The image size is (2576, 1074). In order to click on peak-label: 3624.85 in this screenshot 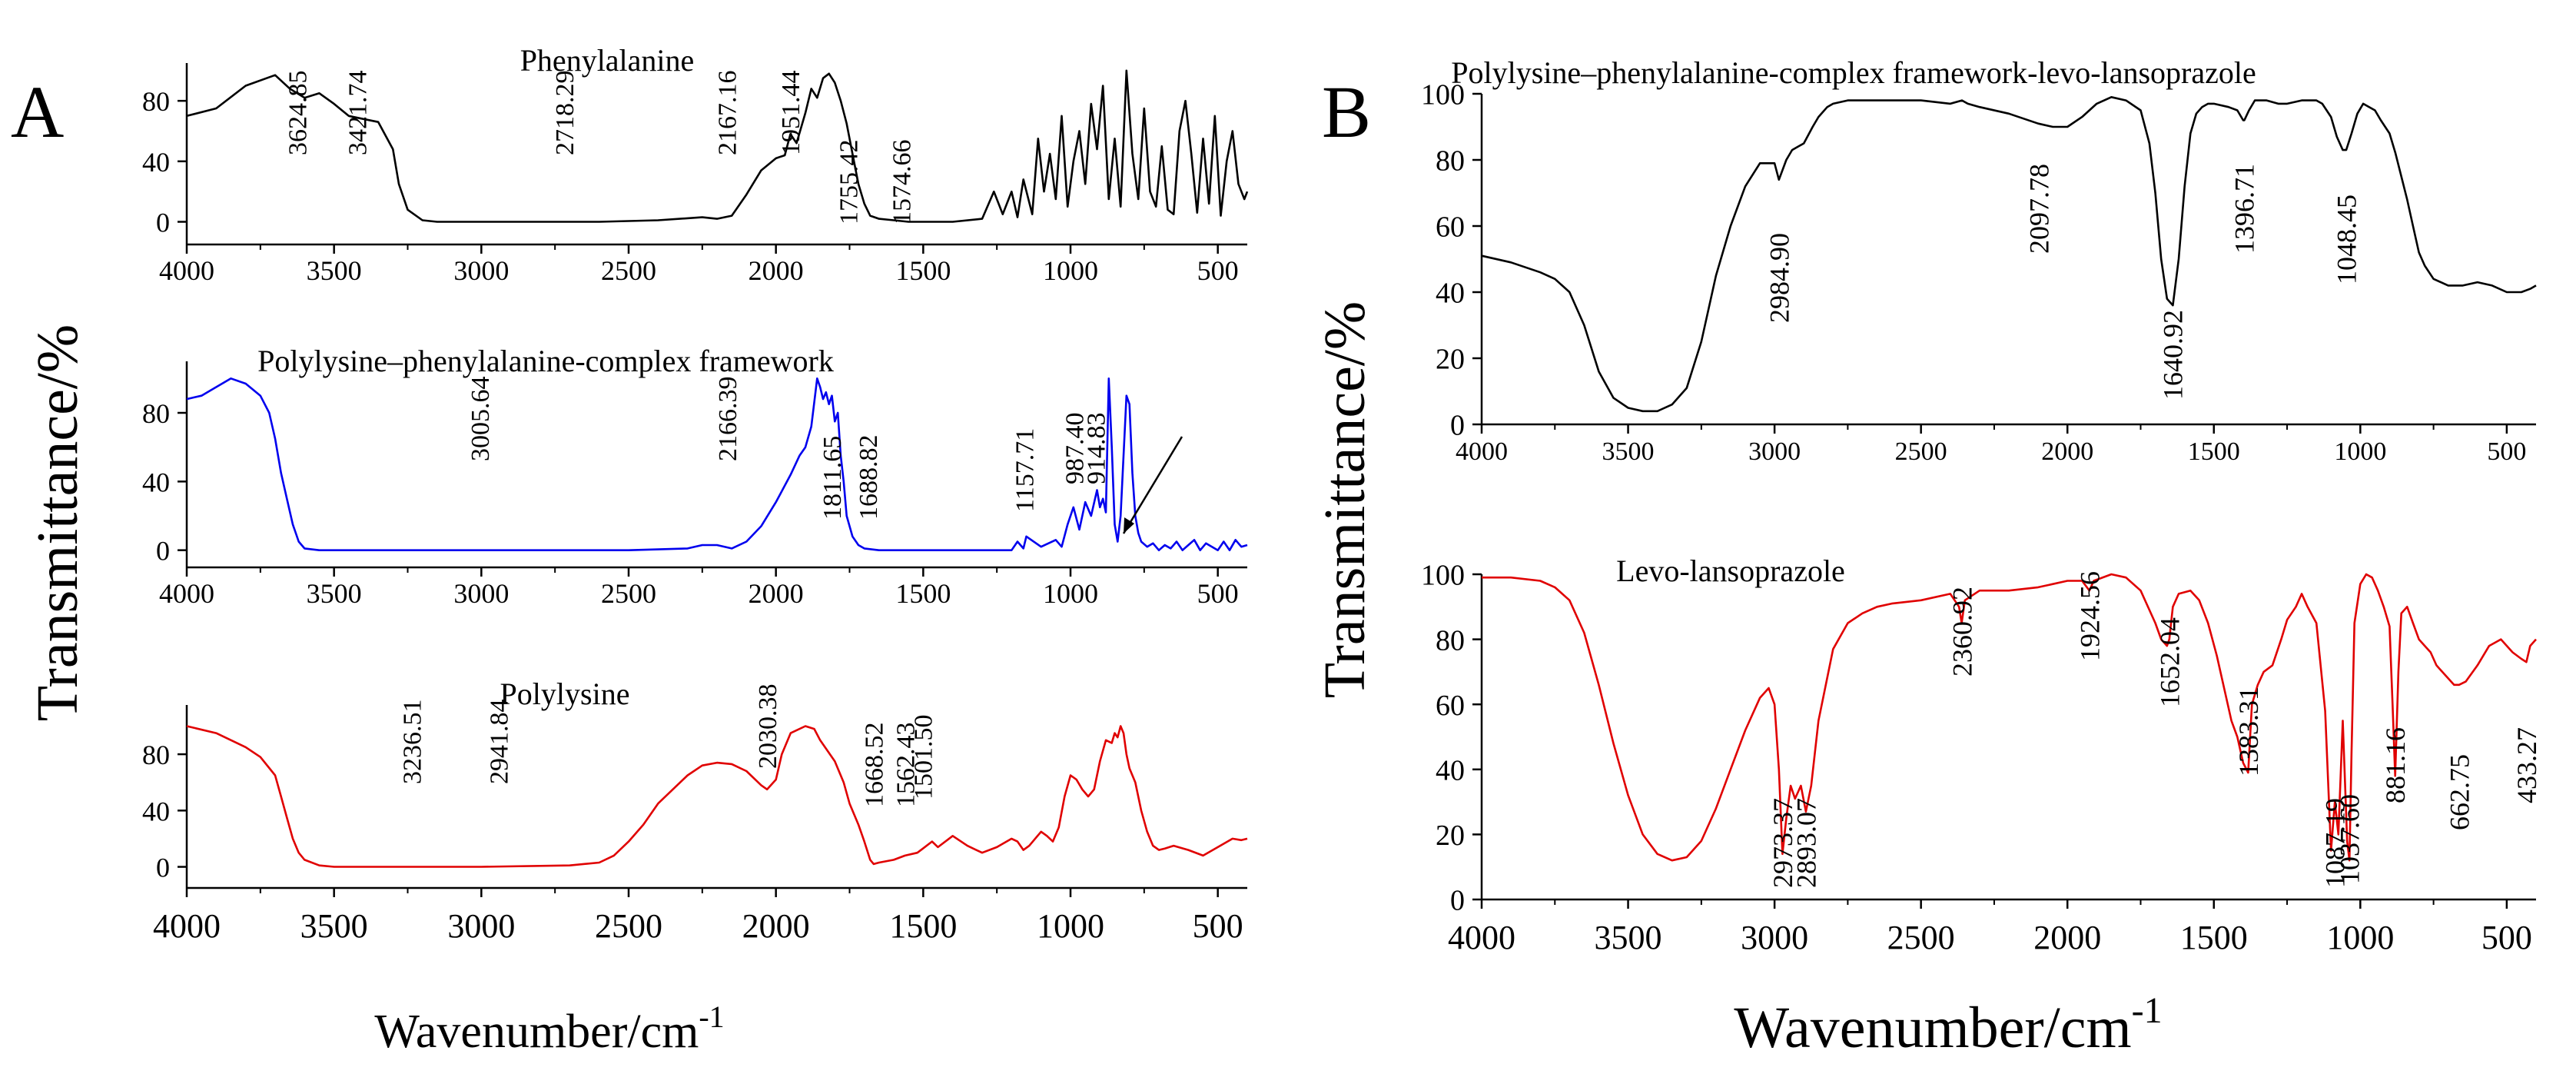, I will do `click(298, 113)`.